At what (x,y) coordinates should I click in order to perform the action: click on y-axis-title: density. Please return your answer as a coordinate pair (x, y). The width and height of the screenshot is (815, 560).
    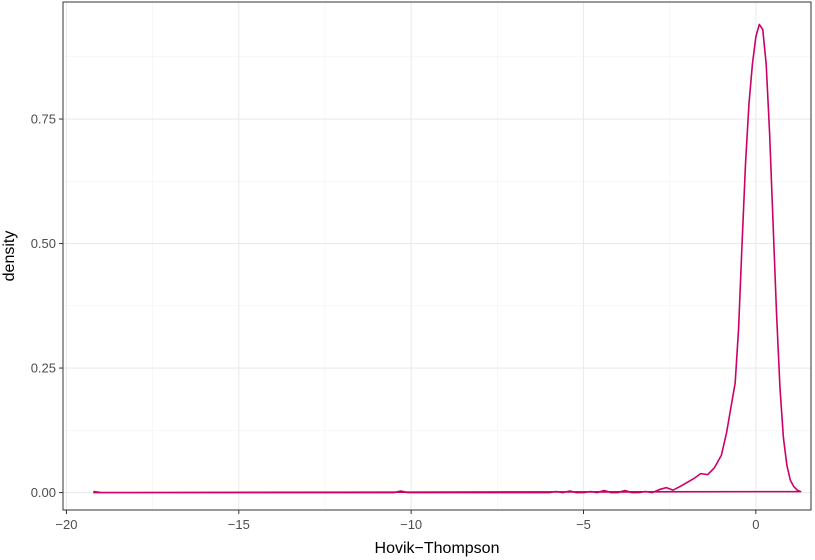
    Looking at the image, I should click on (9, 256).